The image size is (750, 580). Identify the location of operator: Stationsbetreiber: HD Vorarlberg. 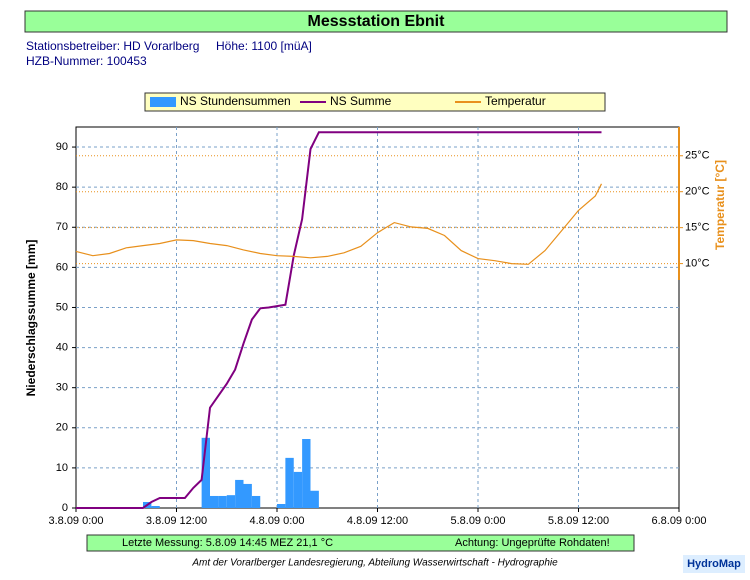
(112, 46).